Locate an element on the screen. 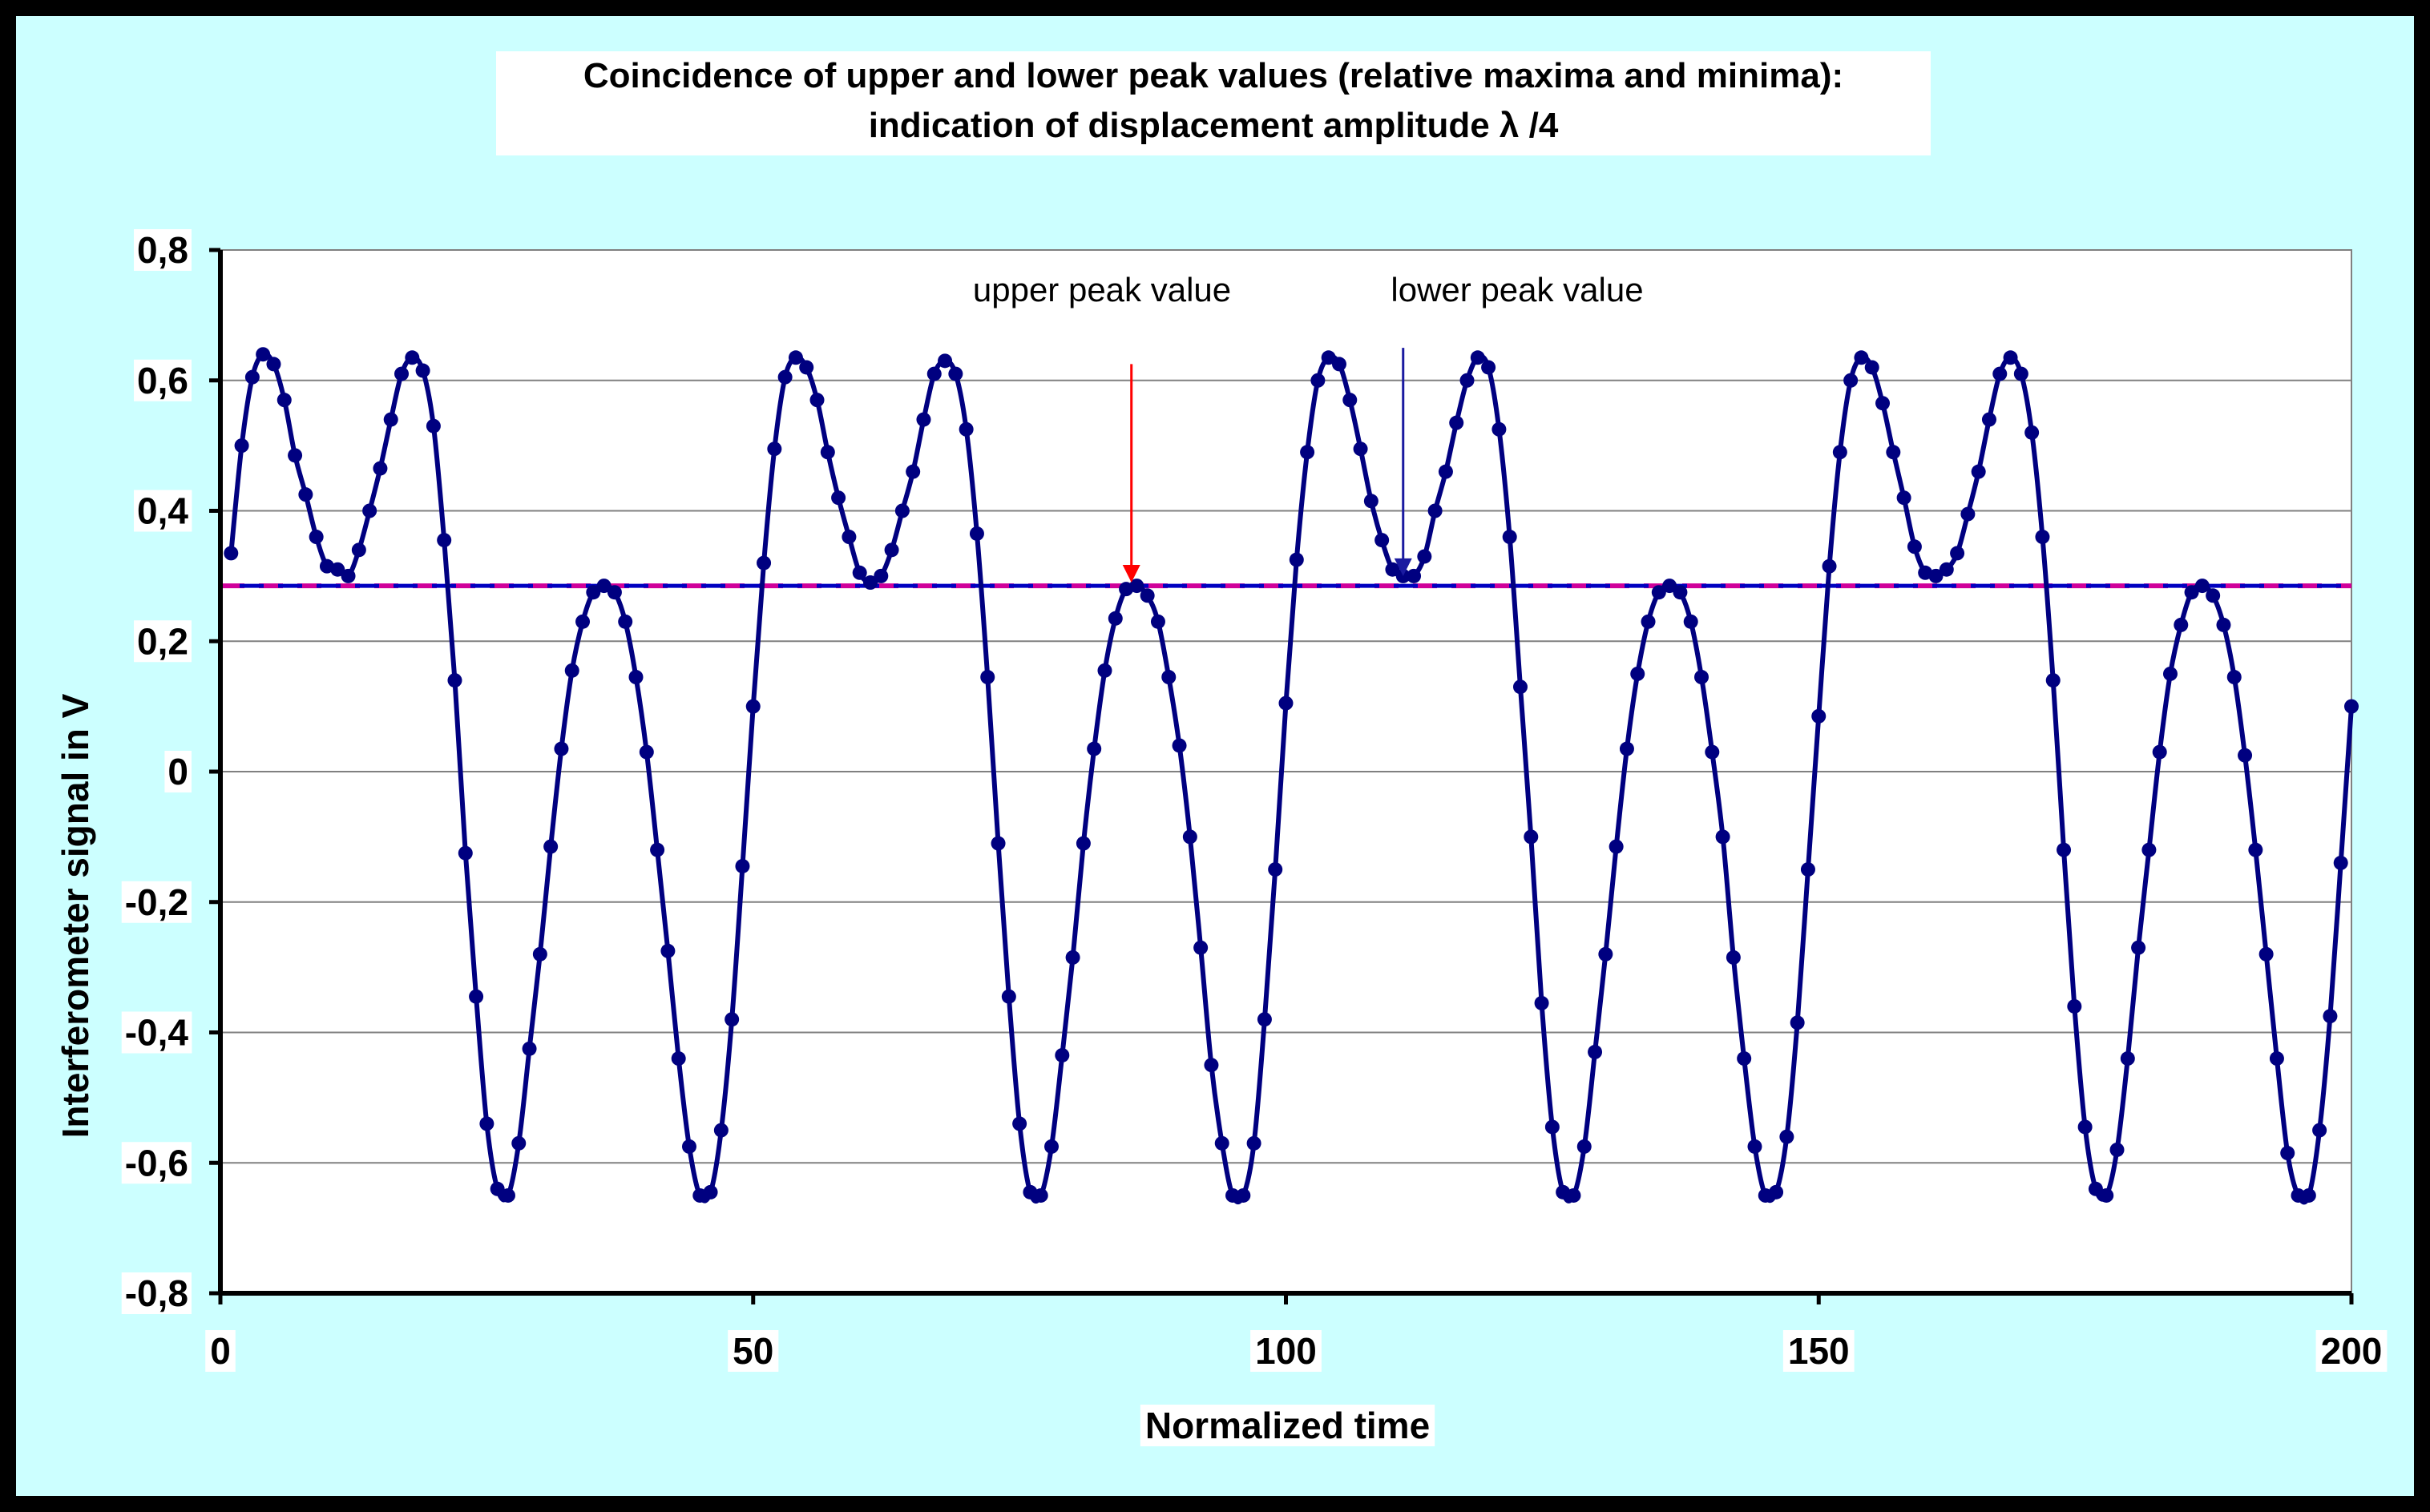  annotation-arrowhead is located at coordinates (1131, 574).